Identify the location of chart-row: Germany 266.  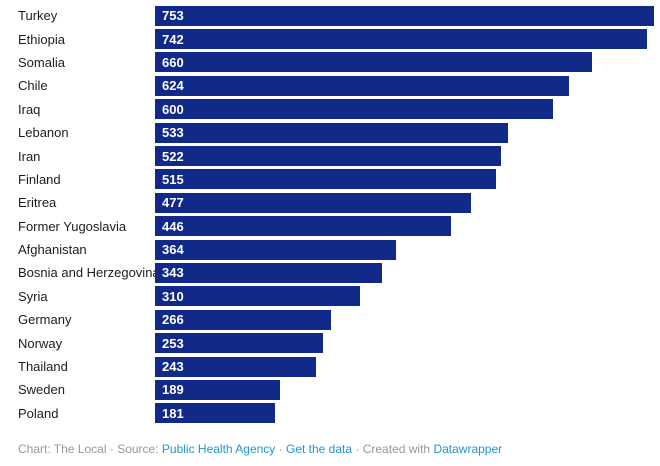
(330, 319).